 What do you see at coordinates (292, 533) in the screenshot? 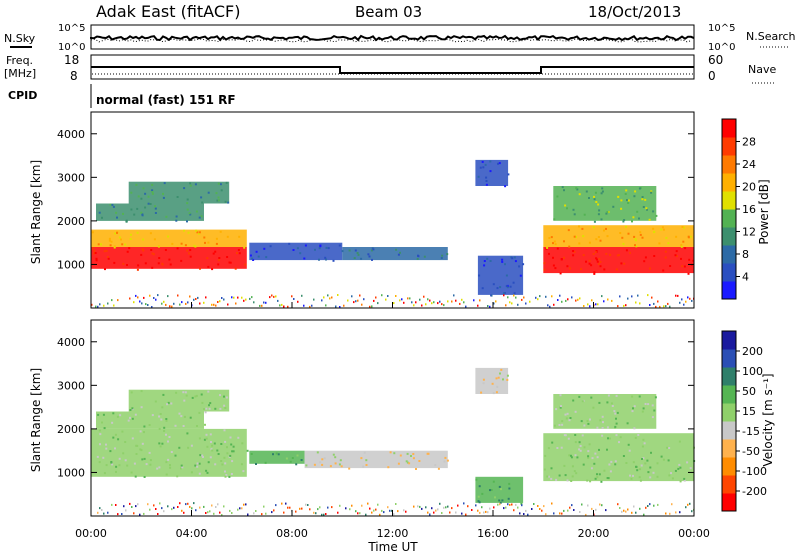
I see `x-tick-label: 08:00` at bounding box center [292, 533].